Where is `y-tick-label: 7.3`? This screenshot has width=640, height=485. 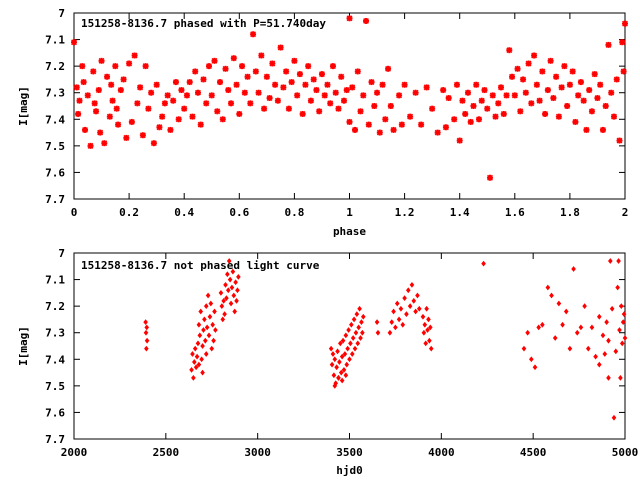 y-tick-label: 7.3 is located at coordinates (55, 333).